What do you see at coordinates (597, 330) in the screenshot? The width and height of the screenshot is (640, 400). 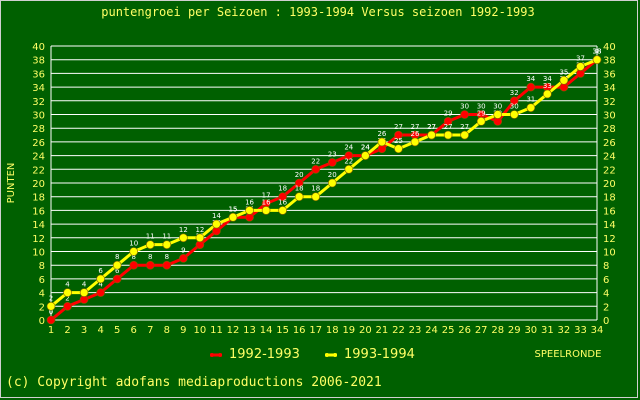 I see `x-tick-label: 34` at bounding box center [597, 330].